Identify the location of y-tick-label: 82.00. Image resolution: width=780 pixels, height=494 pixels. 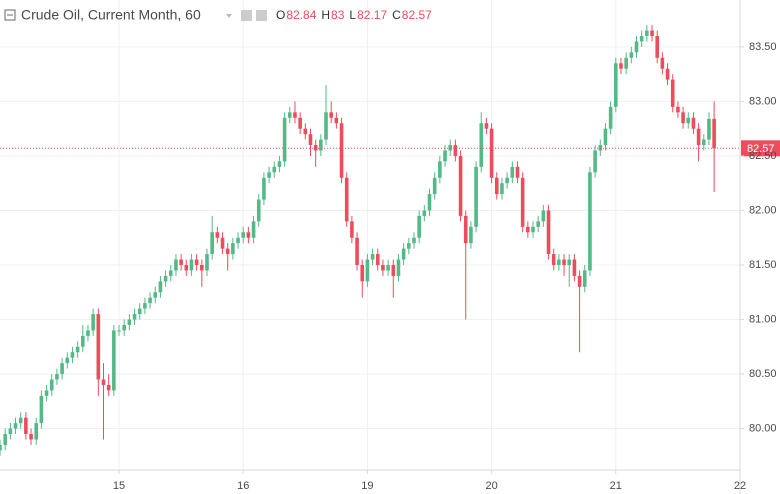
(763, 210).